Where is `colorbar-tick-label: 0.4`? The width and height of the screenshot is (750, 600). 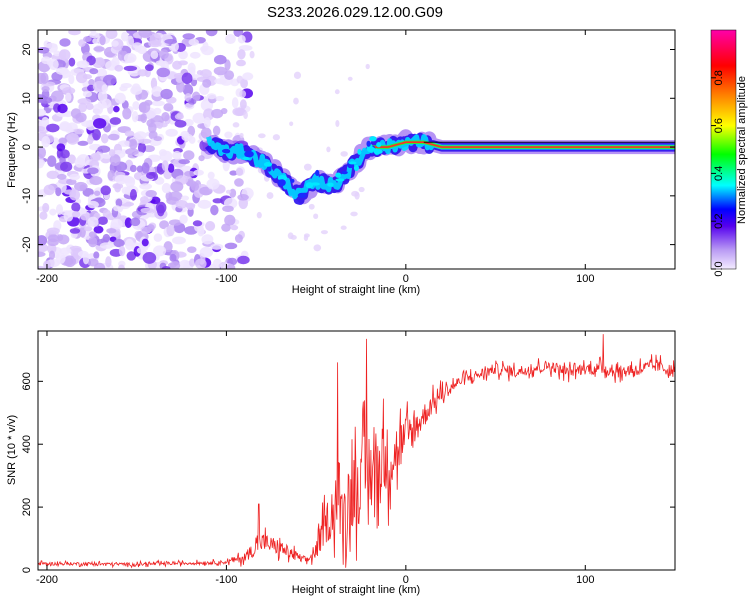
colorbar-tick-label: 0.4 is located at coordinates (719, 173).